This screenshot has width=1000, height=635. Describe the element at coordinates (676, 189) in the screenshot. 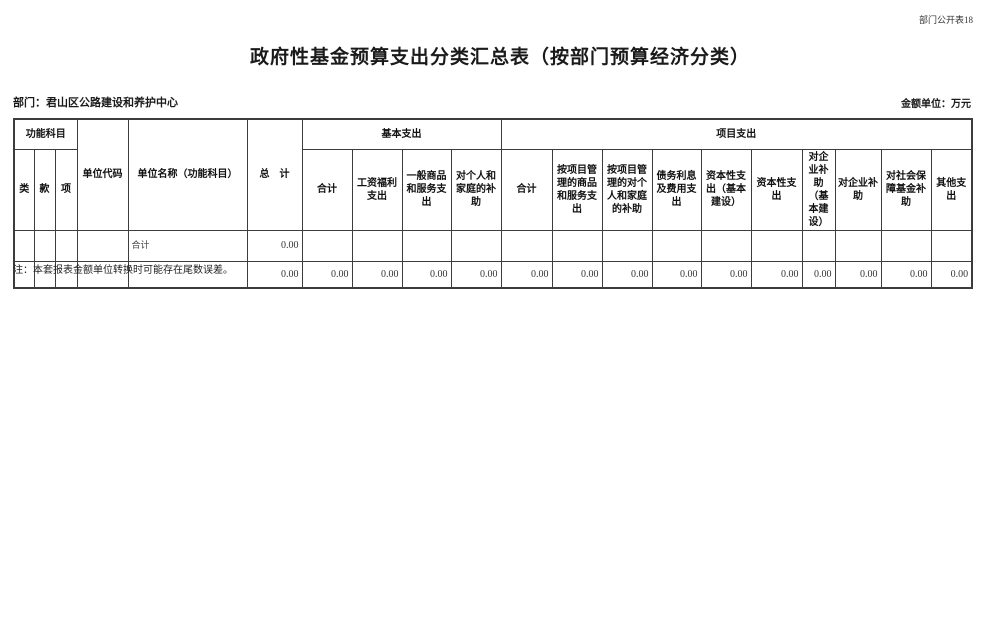

I see `header-debt-interest: 债务利息及费用支出` at that location.